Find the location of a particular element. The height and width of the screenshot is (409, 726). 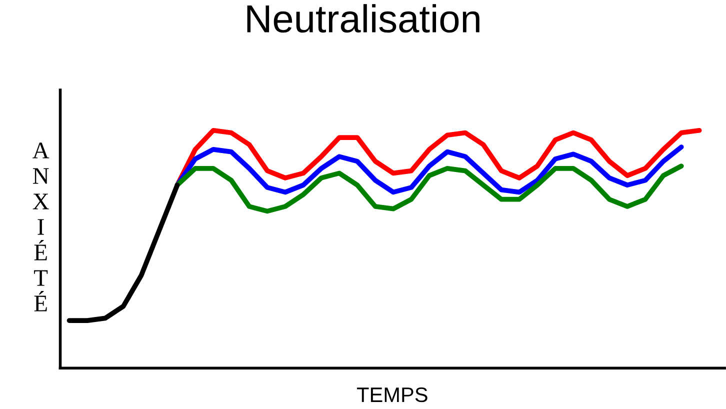

x-axis-title: TEMPS is located at coordinates (392, 394).